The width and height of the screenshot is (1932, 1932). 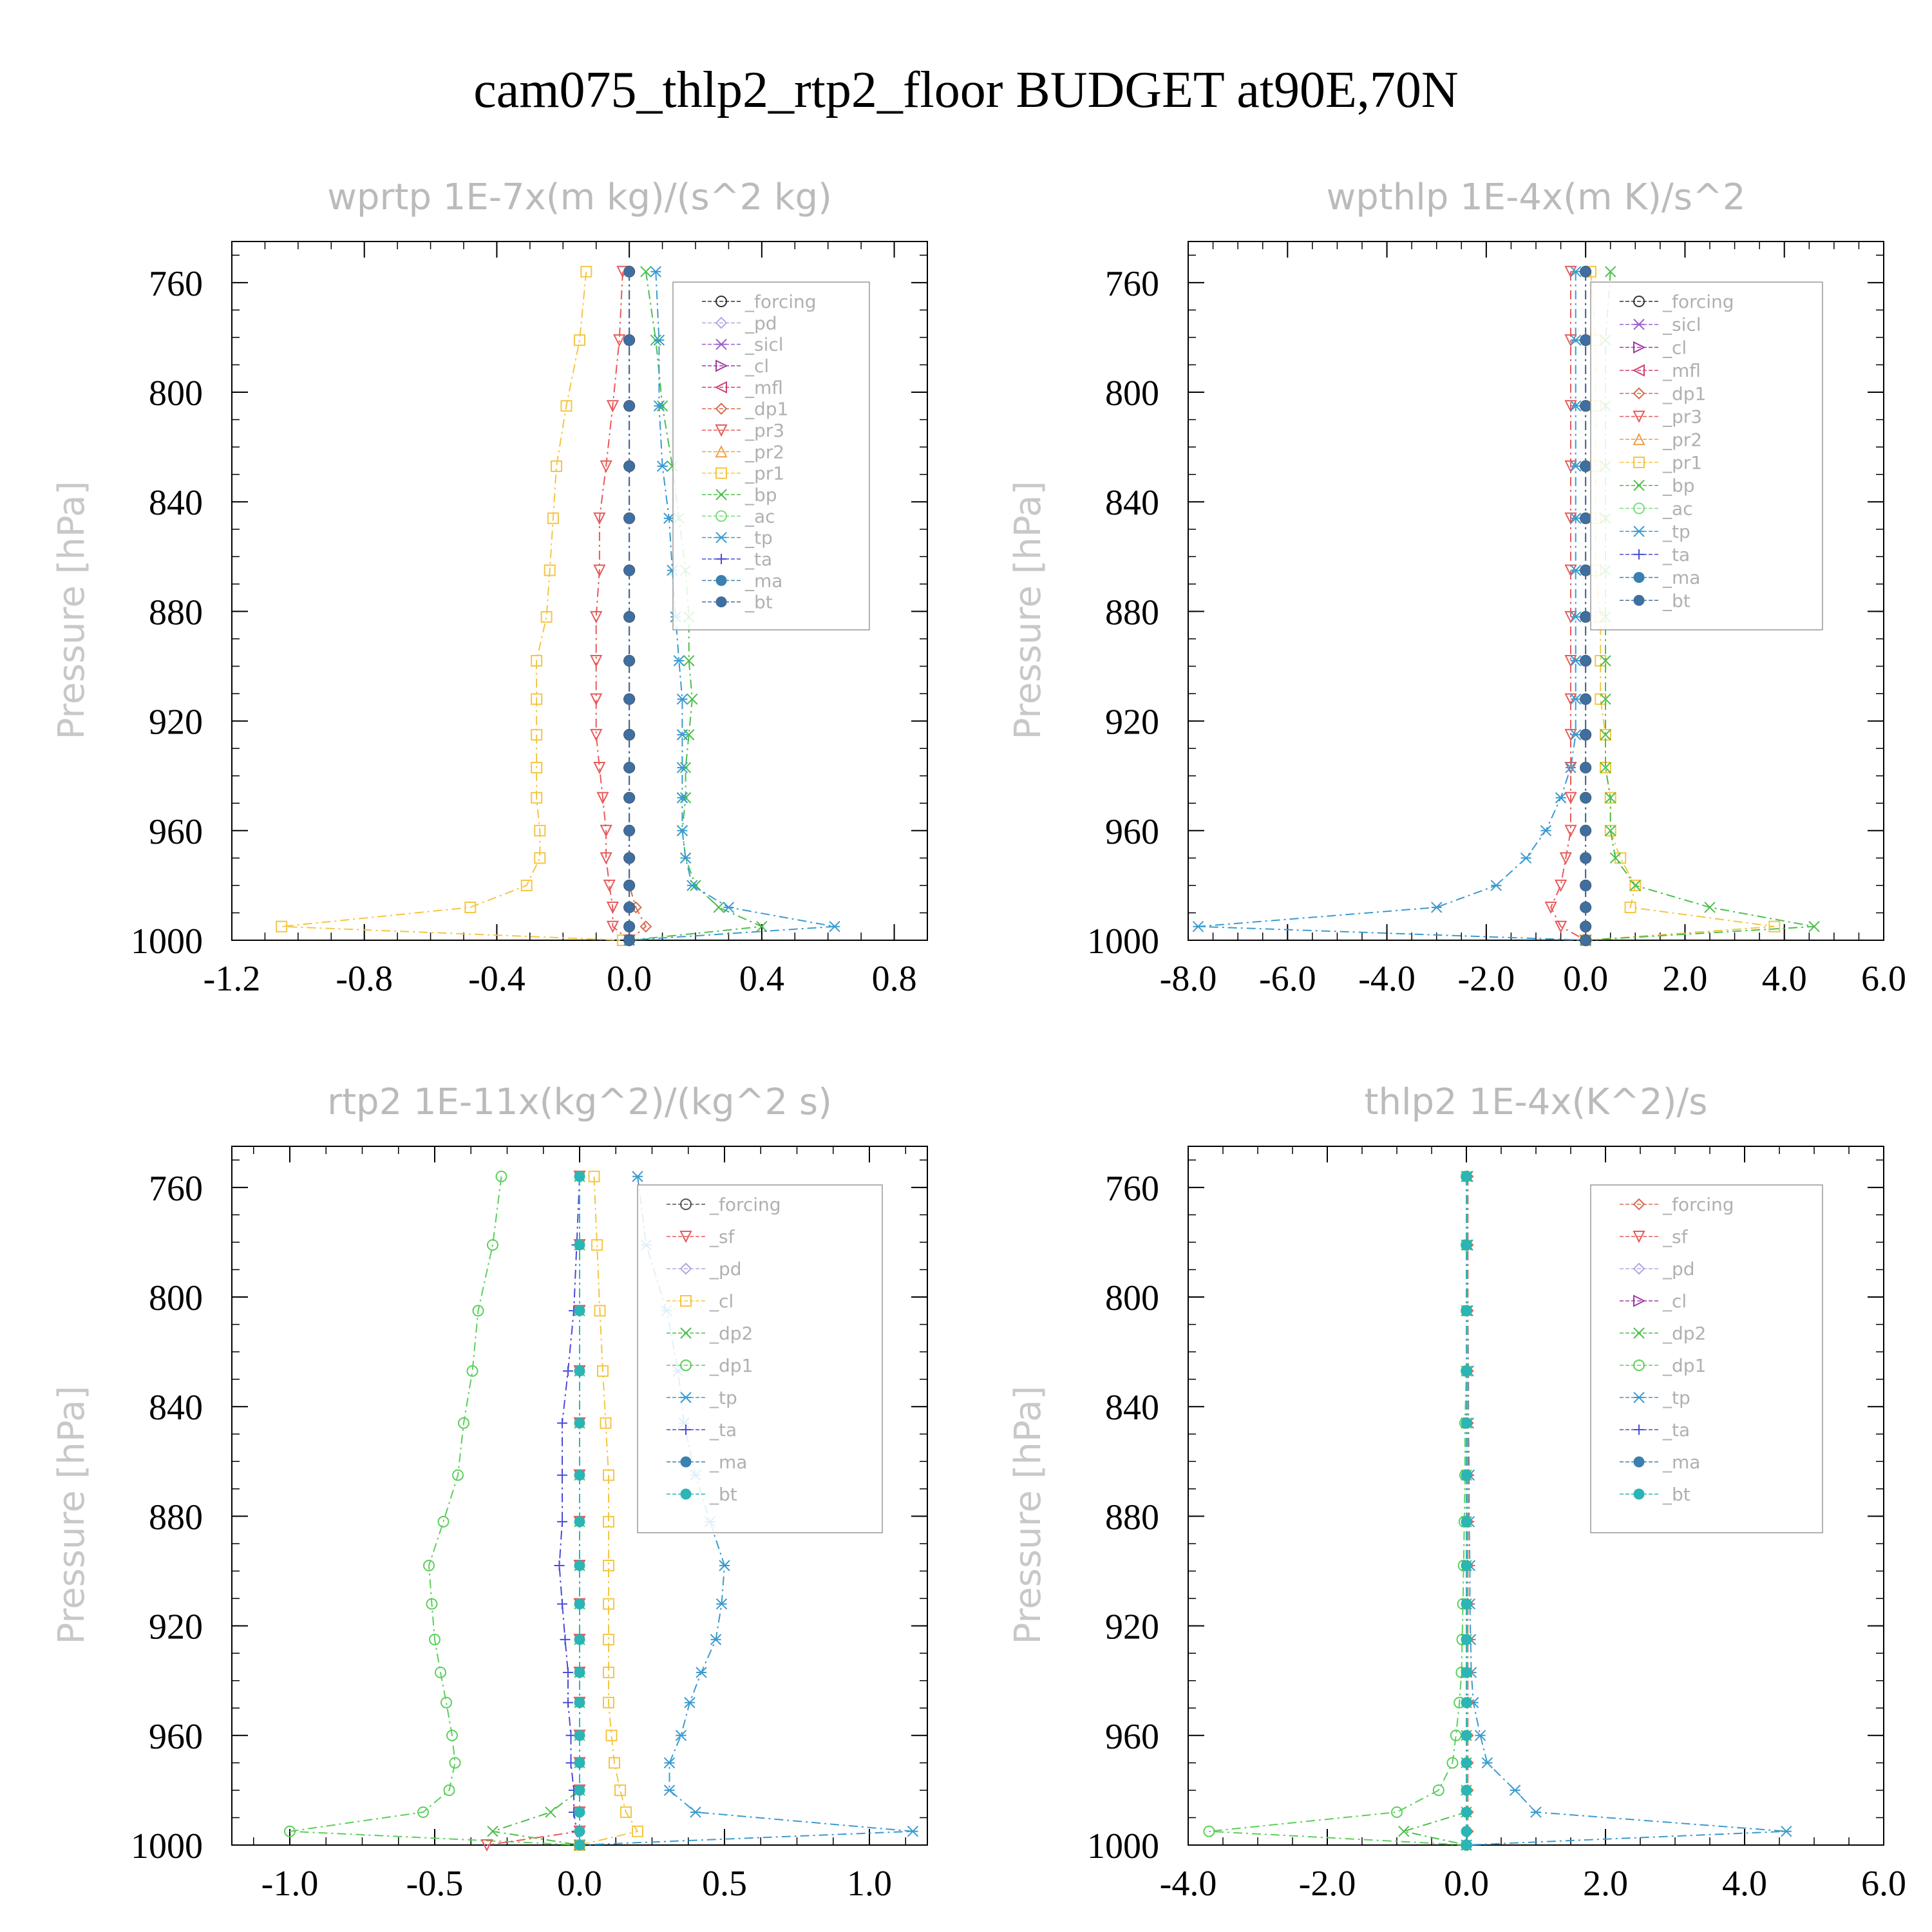 What do you see at coordinates (1655, 531) in the screenshot?
I see `legend-entry: _tp` at bounding box center [1655, 531].